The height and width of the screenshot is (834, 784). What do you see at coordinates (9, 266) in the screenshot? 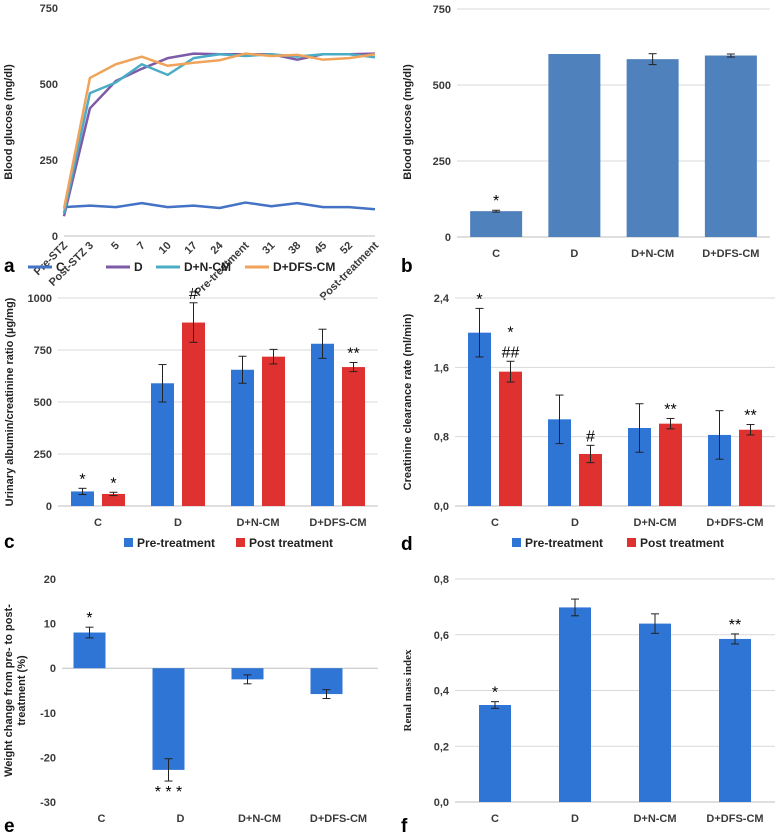
I see `panel-letter: a` at bounding box center [9, 266].